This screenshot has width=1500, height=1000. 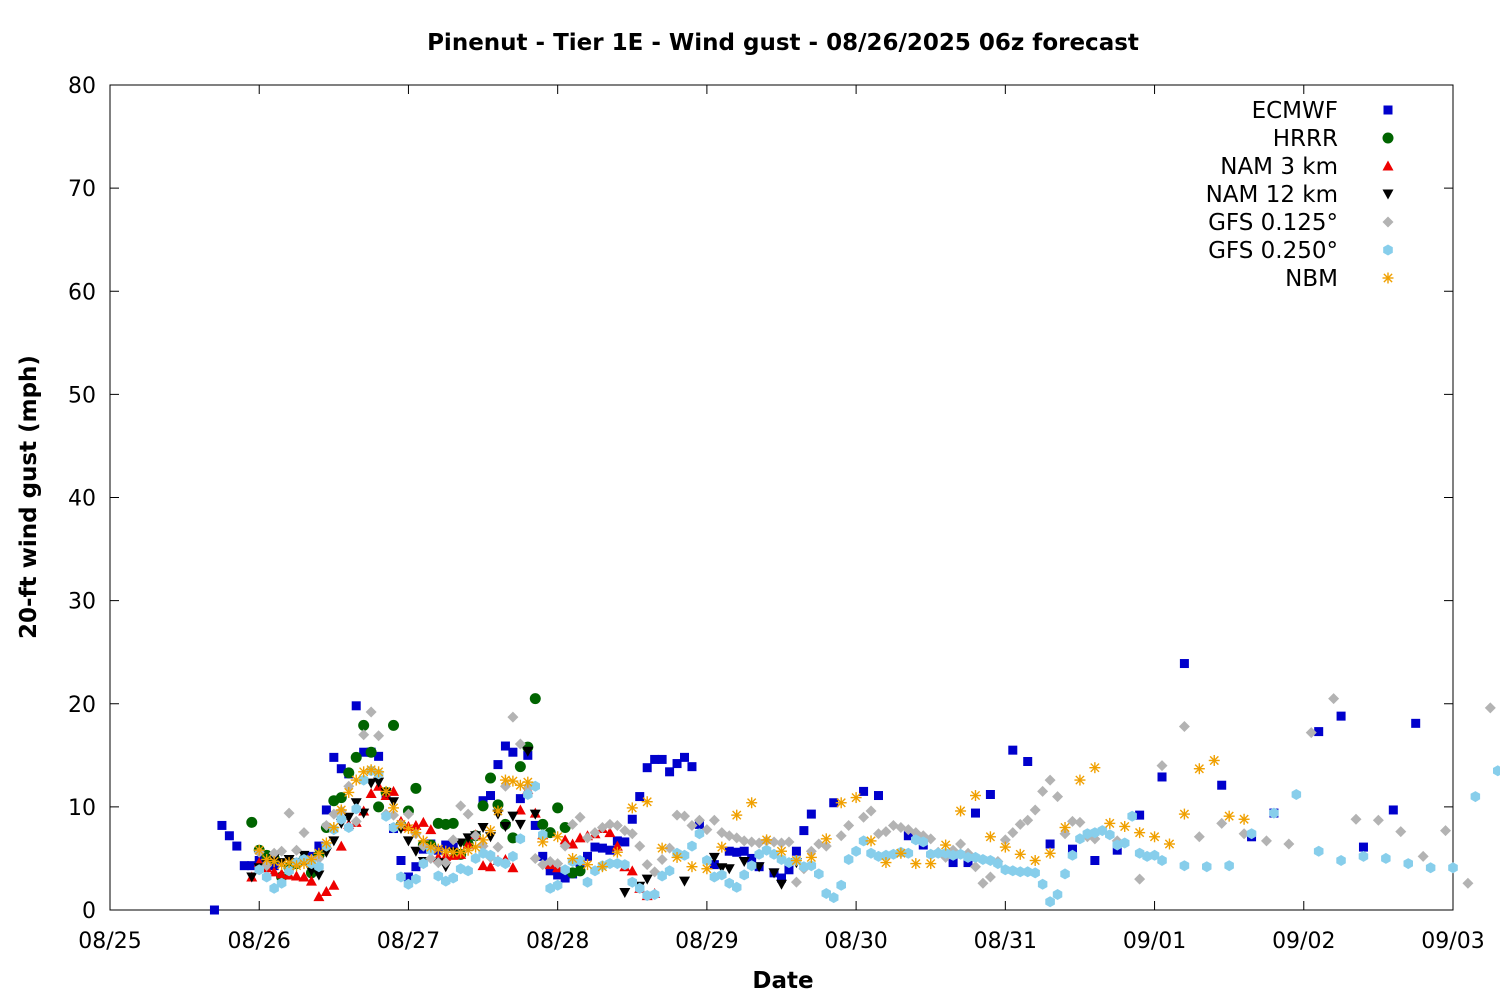 What do you see at coordinates (82, 808) in the screenshot?
I see `y-tick-label: 10` at bounding box center [82, 808].